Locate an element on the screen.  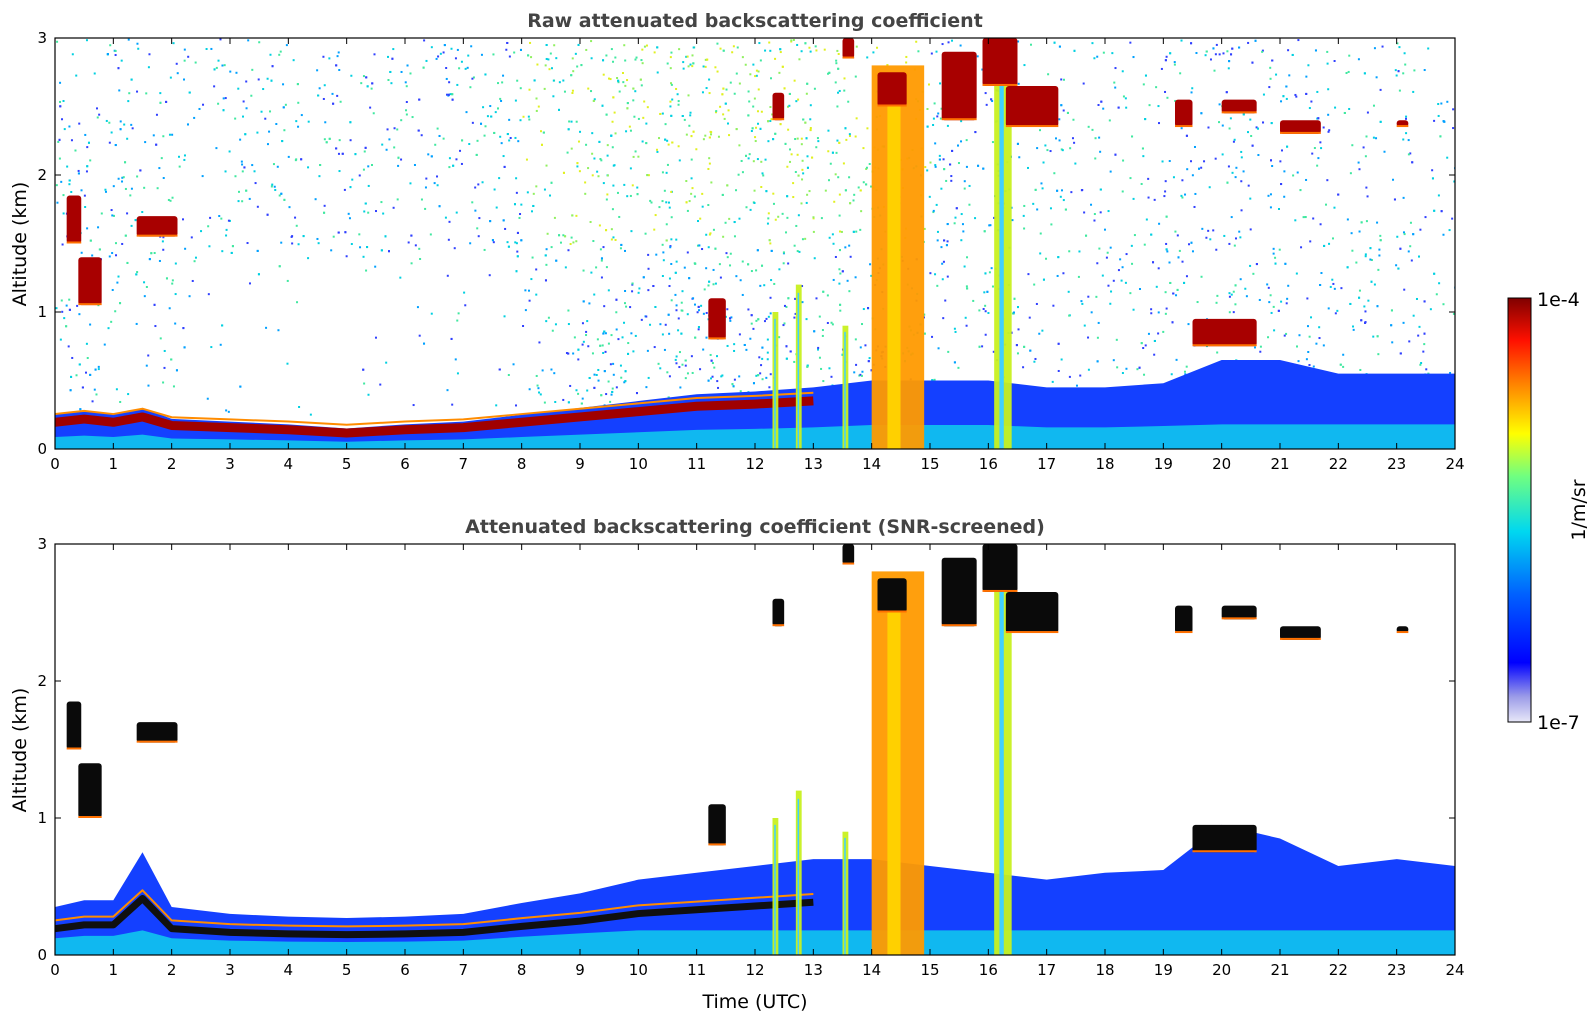
x-tick-label: 10 is located at coordinates (638, 970).